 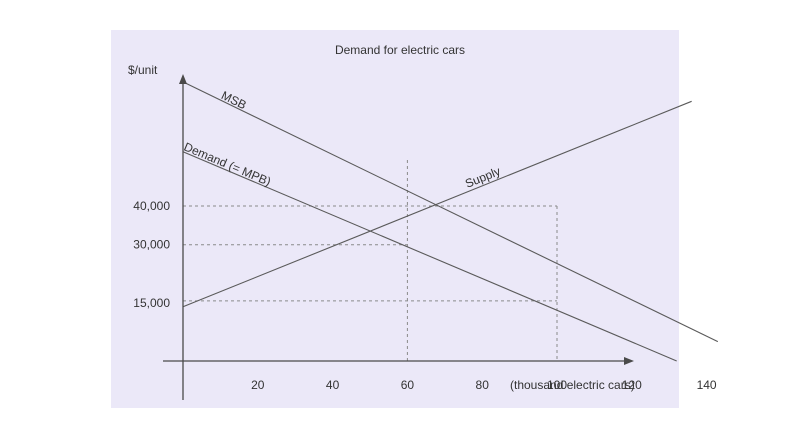 I want to click on y-tick-labels: 15,000 30,000 40,000, so click(x=151, y=254).